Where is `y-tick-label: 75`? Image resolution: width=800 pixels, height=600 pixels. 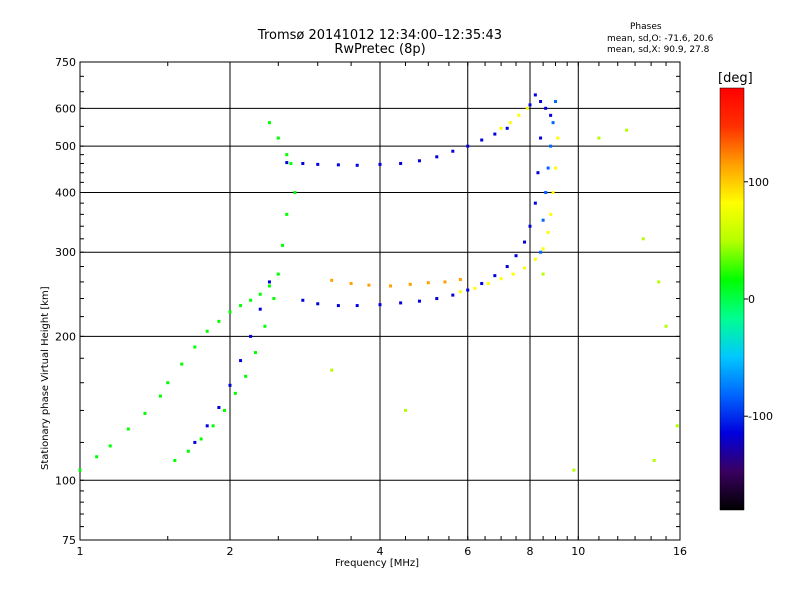 y-tick-label: 75 is located at coordinates (69, 540).